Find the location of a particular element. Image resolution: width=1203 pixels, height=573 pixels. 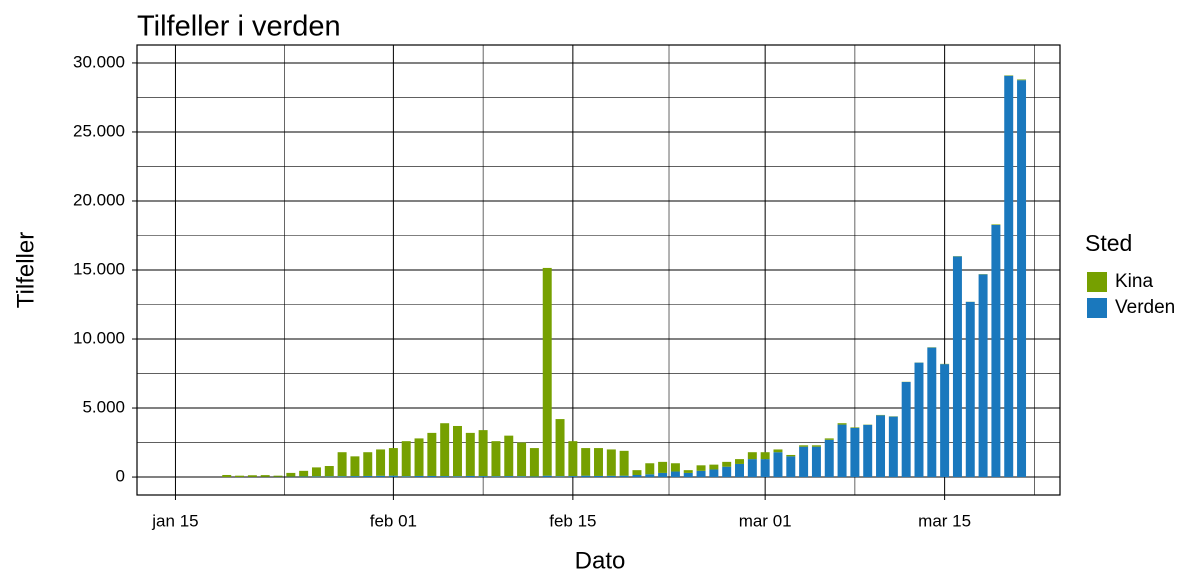

y-tick-label: 30.000 is located at coordinates (99, 61).